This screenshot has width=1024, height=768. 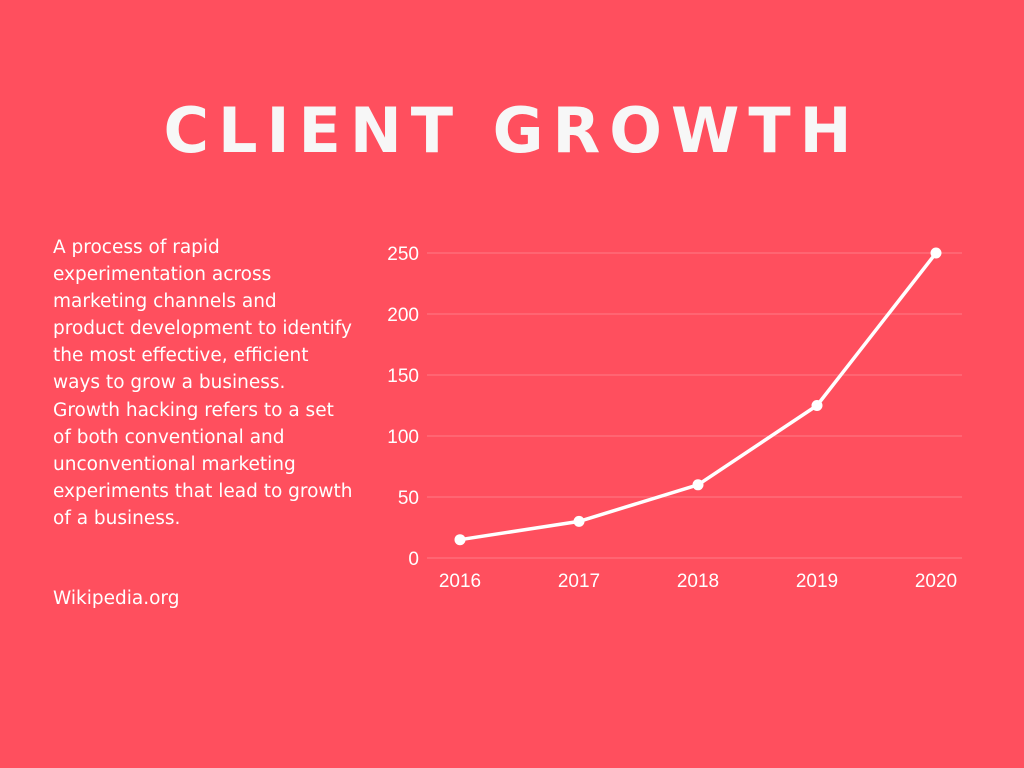 What do you see at coordinates (512, 130) in the screenshot?
I see `slide-title: CLIENT GROWTH` at bounding box center [512, 130].